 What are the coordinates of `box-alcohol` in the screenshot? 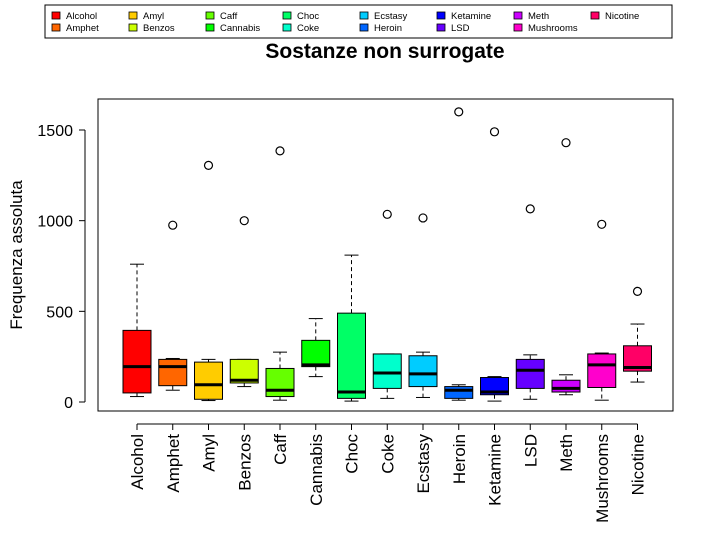 It's located at (137, 330).